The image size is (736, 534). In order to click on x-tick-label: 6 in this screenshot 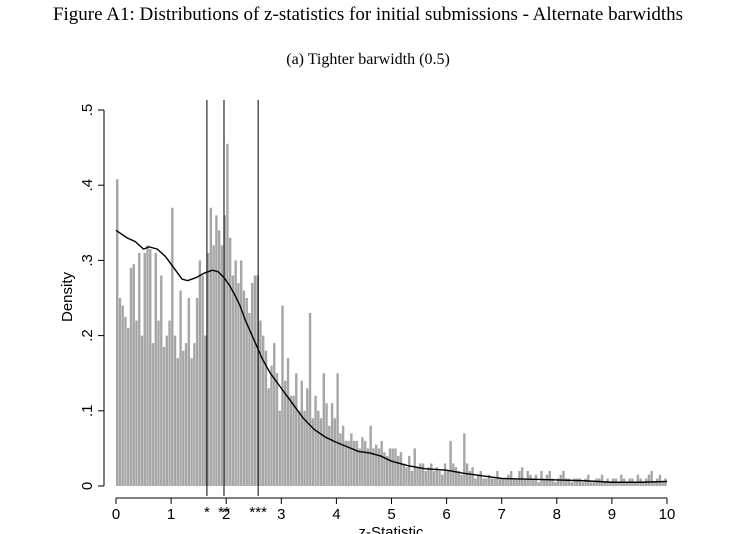, I will do `click(446, 514)`.